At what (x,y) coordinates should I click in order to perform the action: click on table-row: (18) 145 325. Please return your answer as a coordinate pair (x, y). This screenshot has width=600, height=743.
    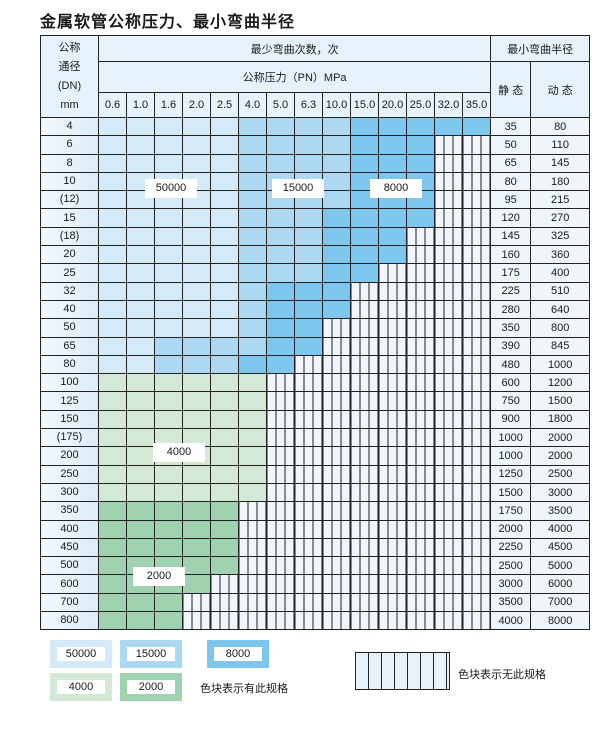
    Looking at the image, I should click on (315, 236).